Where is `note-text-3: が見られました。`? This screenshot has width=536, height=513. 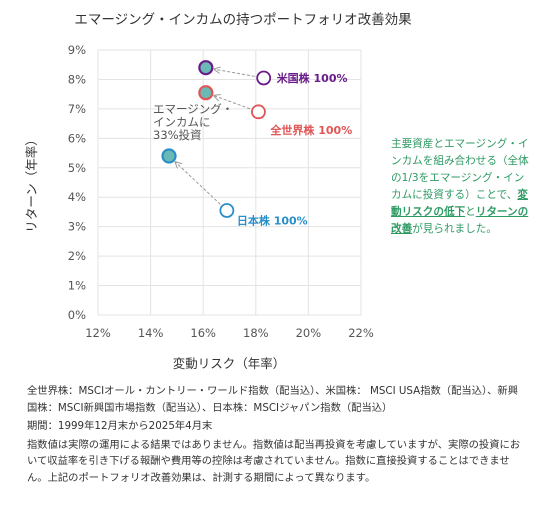 note-text-3: が見られました。 is located at coordinates (454, 229).